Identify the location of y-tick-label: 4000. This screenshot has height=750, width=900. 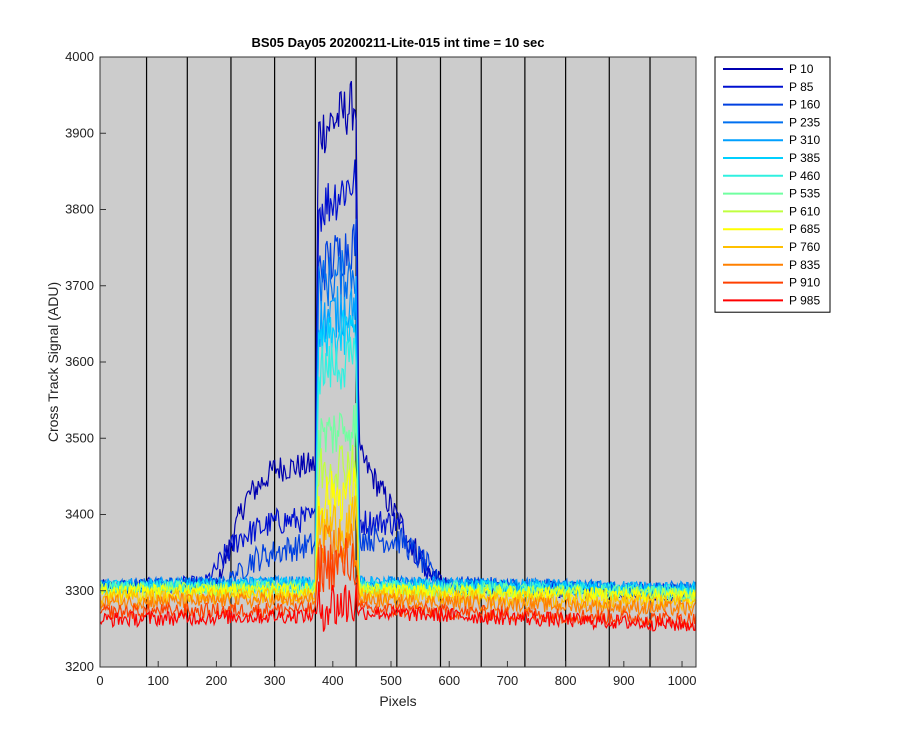
(79, 56).